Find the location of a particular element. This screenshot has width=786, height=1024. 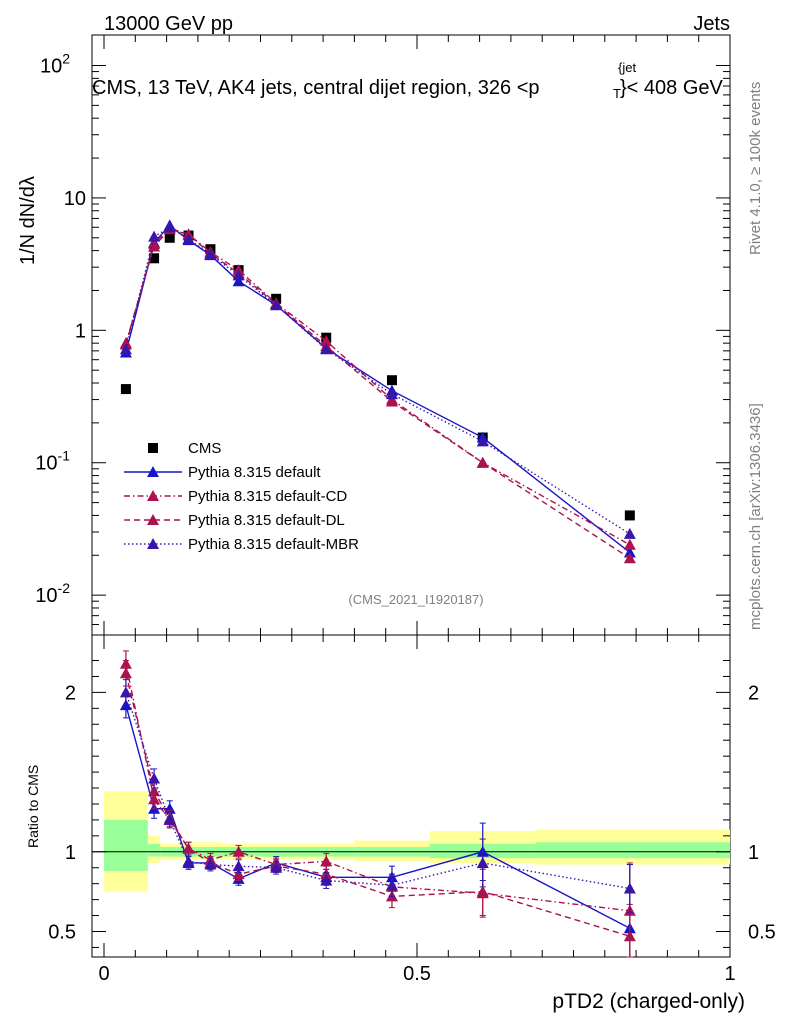

rivet-label: Rivet 4.1.0, ≥ 100k events is located at coordinates (755, 168).